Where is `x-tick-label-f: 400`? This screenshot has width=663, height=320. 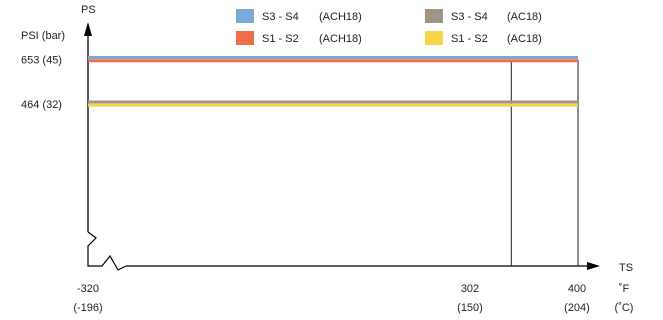 x-tick-label-f: 400 is located at coordinates (577, 289).